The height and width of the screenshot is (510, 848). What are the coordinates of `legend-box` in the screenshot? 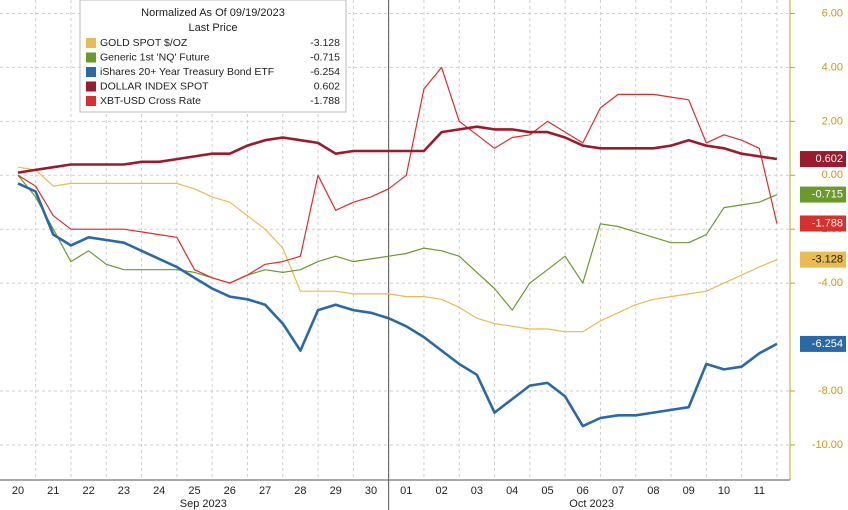 It's located at (213, 56).